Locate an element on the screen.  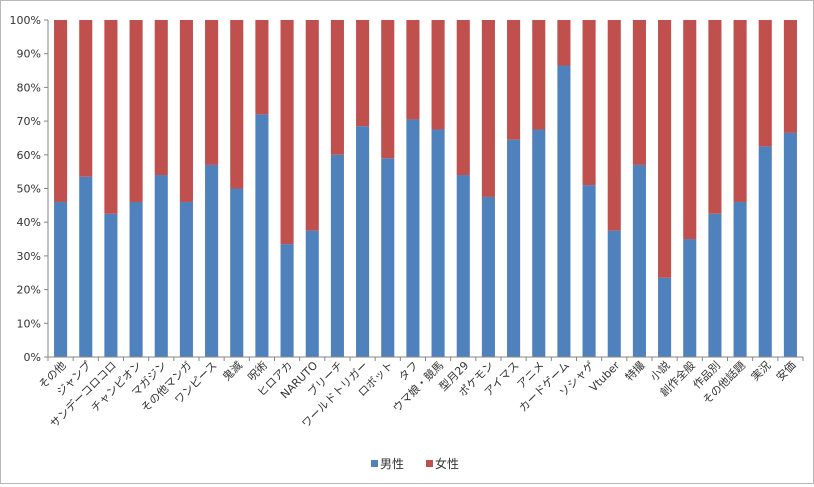
legend-swatch-female is located at coordinates (429, 463).